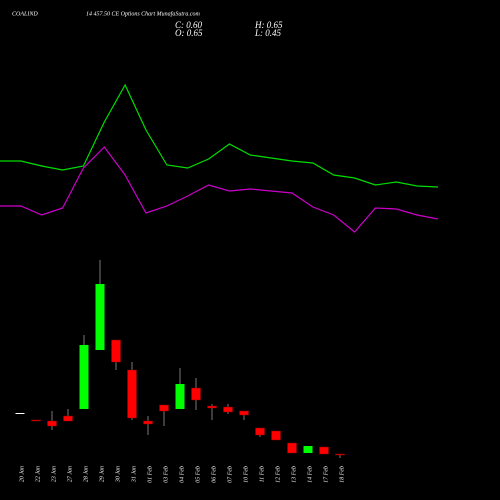 The image size is (500, 500). Describe the element at coordinates (118, 474) in the screenshot. I see `x-tick-label: 30 Jan` at that location.